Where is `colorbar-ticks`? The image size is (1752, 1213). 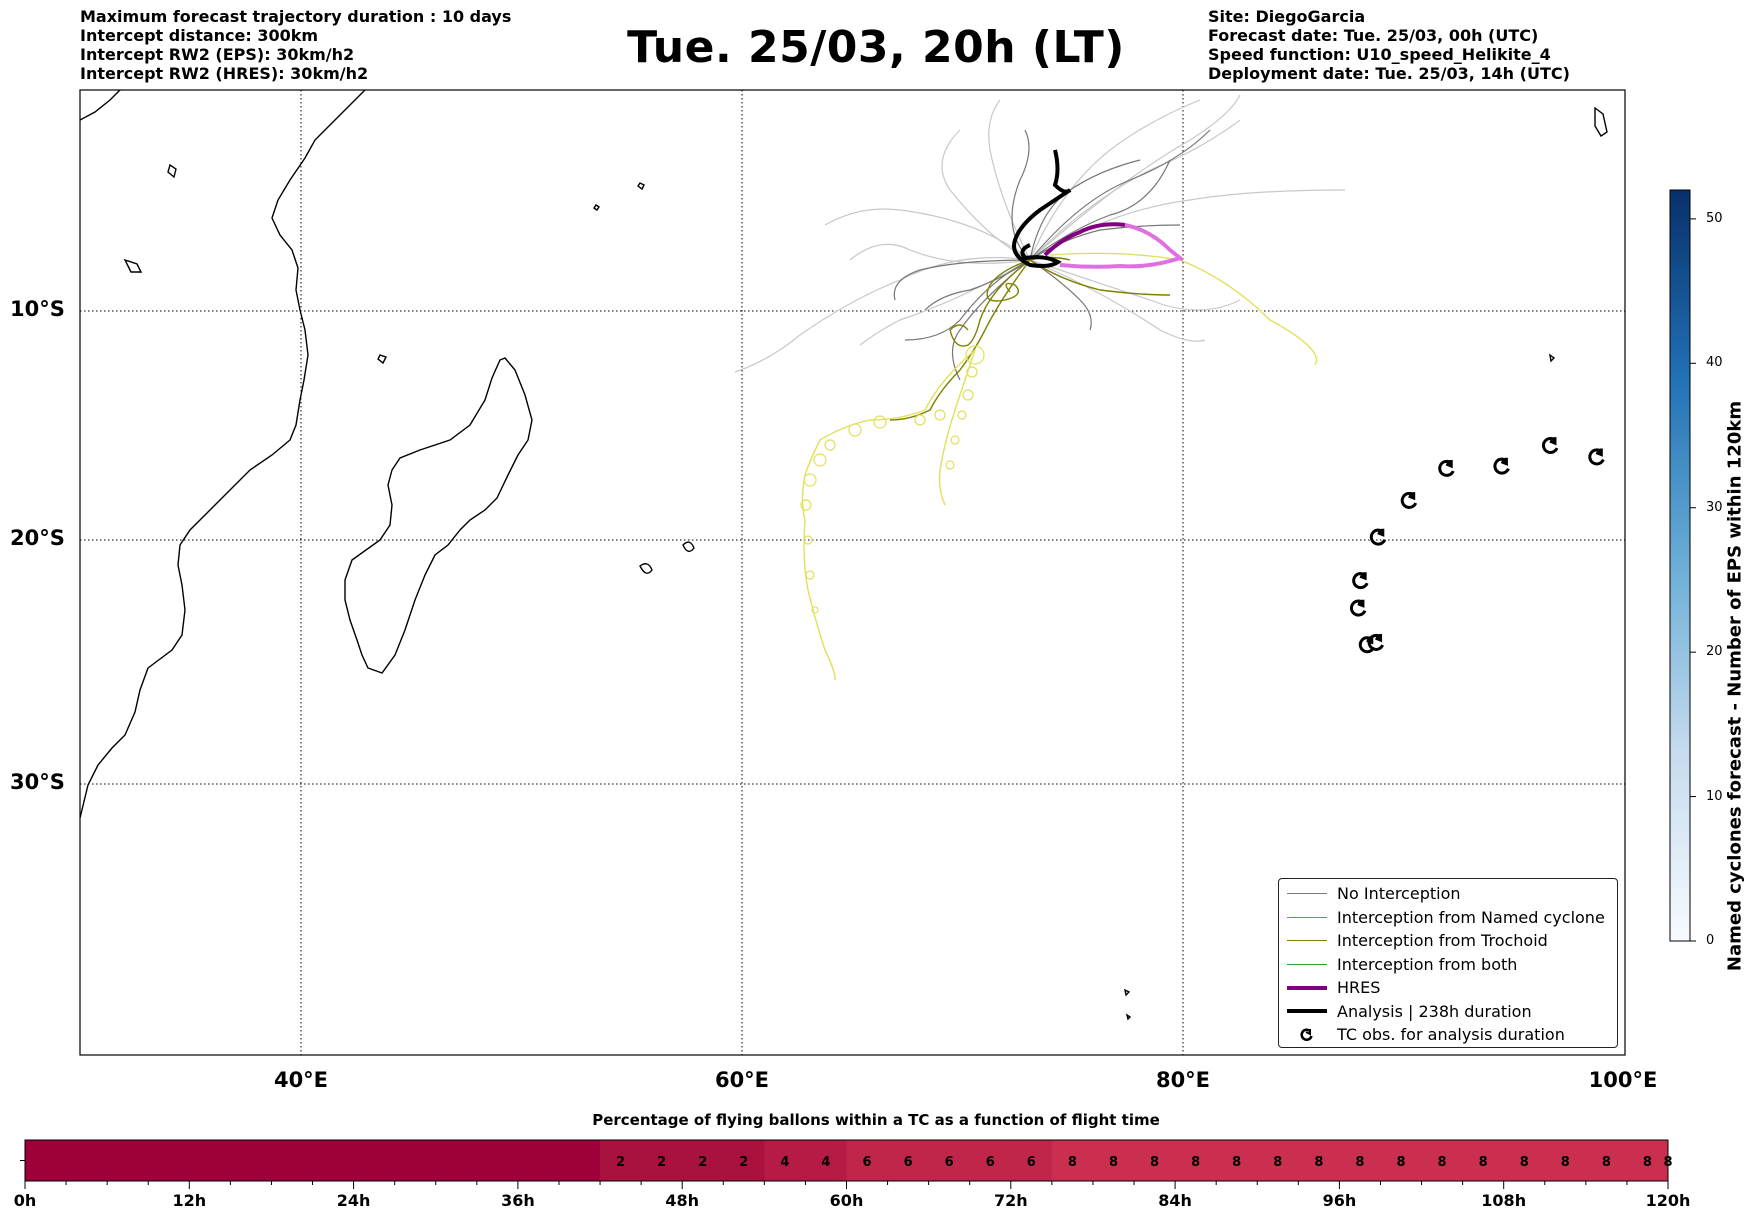
colorbar-ticks is located at coordinates (1693, 580).